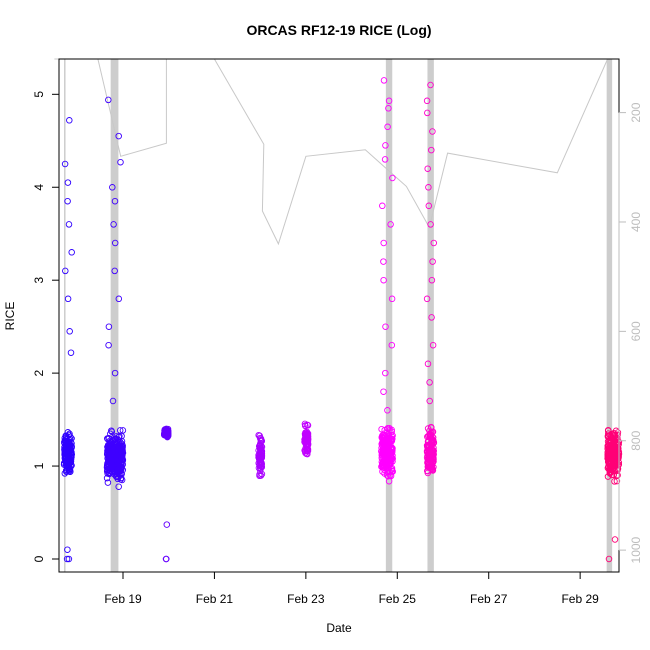 The height and width of the screenshot is (650, 650). Describe the element at coordinates (338, 30) in the screenshot. I see `chart-title: ORCAS RF12-19 RICE (Log)` at that location.